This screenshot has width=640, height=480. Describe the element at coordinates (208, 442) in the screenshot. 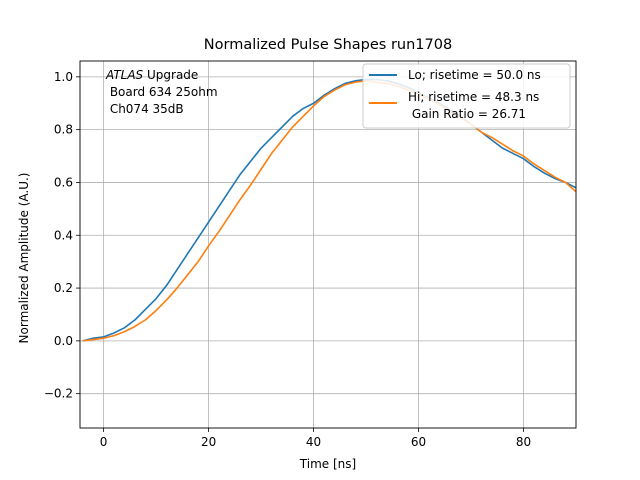

I see `x-tick-label: 20` at that location.